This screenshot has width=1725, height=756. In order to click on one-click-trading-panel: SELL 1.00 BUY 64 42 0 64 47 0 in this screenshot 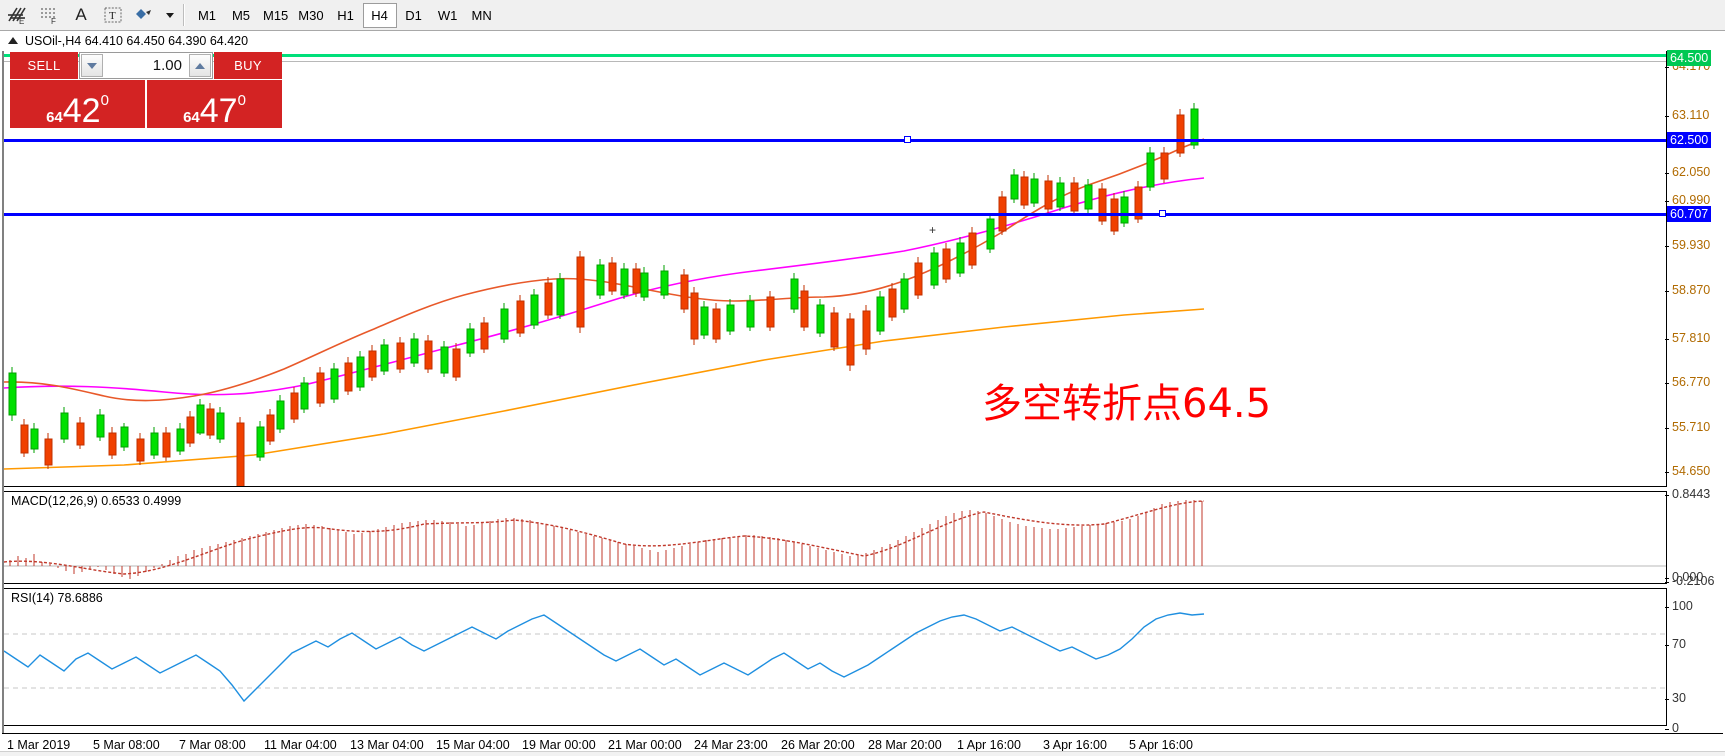, I will do `click(146, 90)`.